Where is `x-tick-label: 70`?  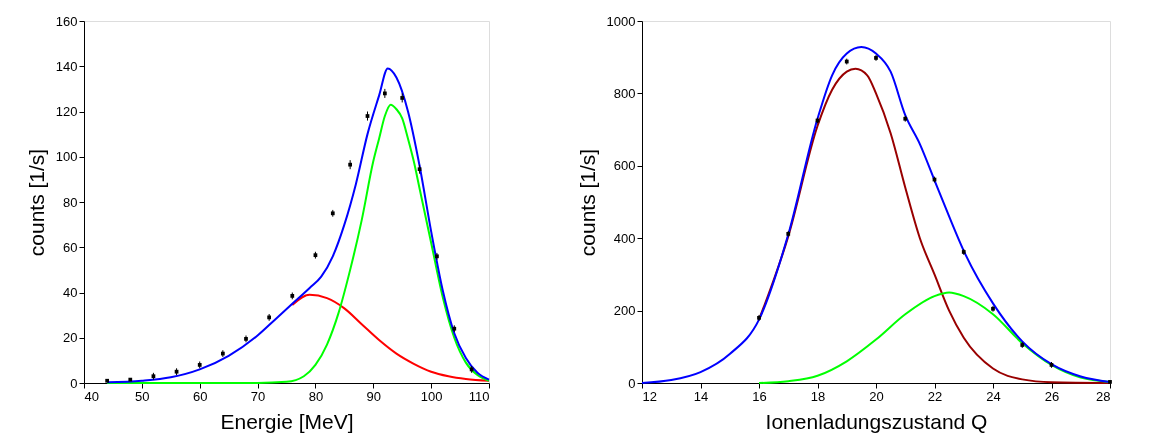
x-tick-label: 70 is located at coordinates (258, 396).